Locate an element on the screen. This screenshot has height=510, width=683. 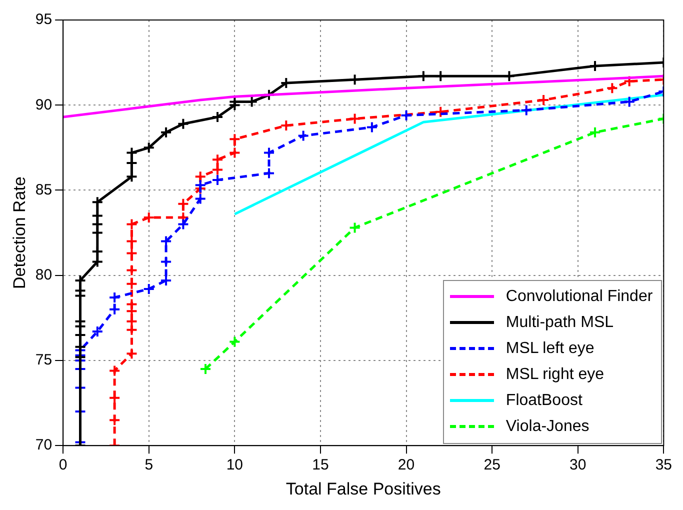
x-tick-label: 30 is located at coordinates (578, 465).